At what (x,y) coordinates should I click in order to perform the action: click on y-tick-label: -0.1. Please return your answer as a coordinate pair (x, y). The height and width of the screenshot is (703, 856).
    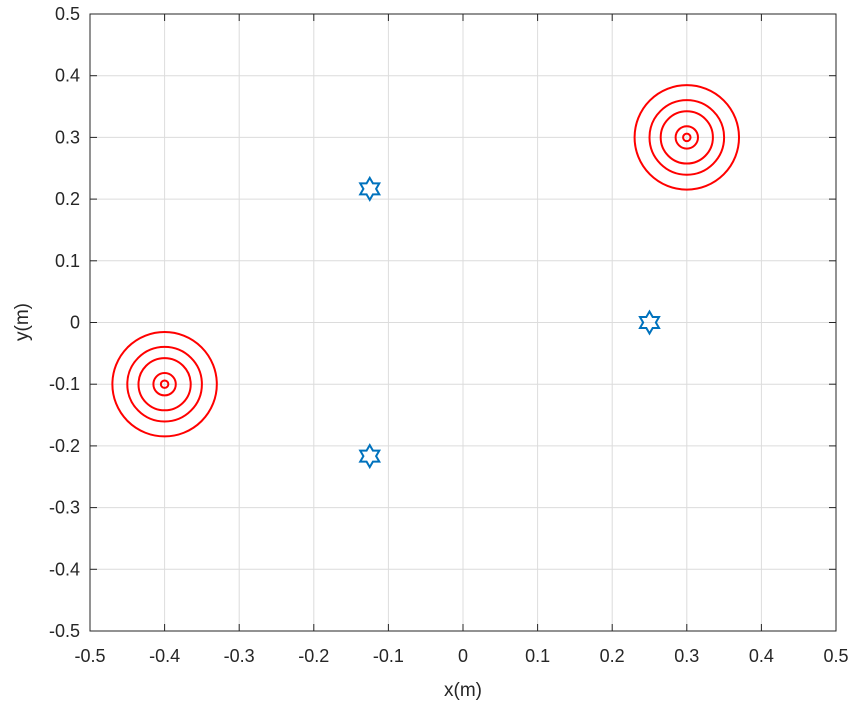
    Looking at the image, I should click on (64, 384).